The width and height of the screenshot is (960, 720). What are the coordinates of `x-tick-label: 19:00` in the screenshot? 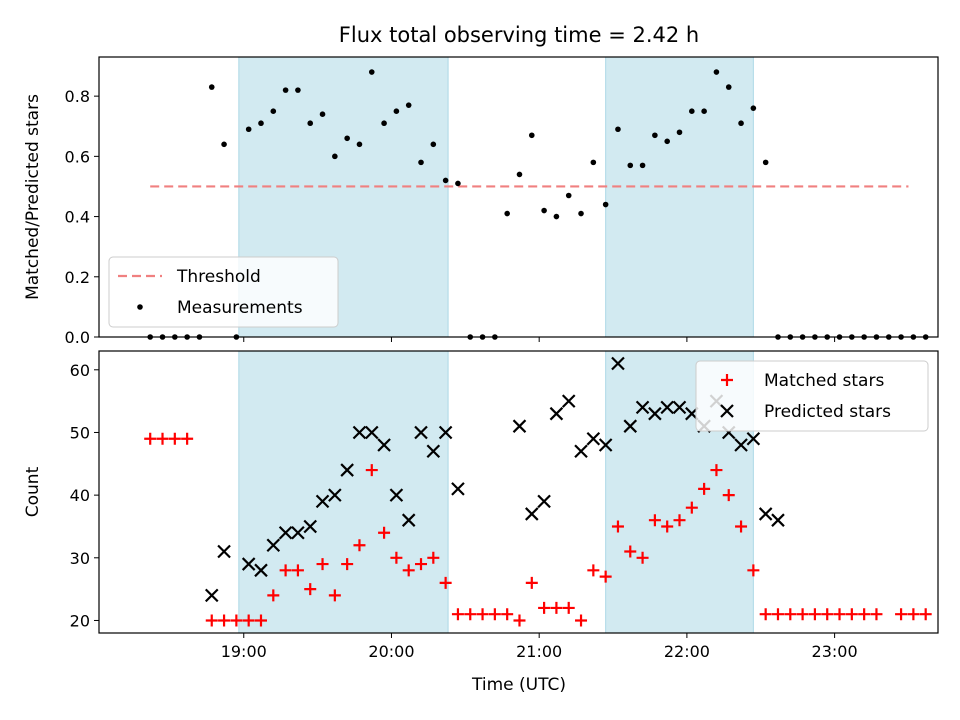 It's located at (244, 651).